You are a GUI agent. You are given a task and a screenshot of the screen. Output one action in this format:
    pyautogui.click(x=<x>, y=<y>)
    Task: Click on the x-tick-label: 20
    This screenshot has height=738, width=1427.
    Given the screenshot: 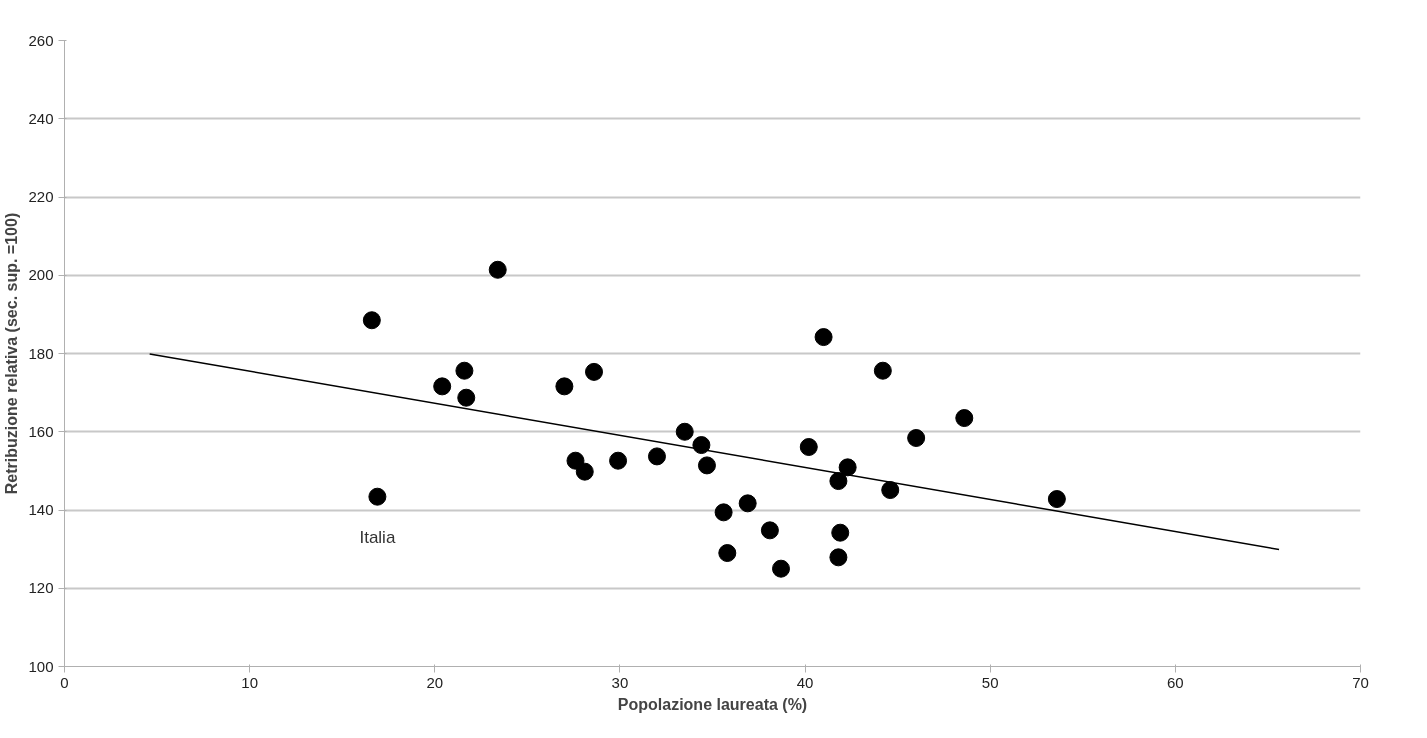 What is the action you would take?
    pyautogui.click(x=435, y=682)
    